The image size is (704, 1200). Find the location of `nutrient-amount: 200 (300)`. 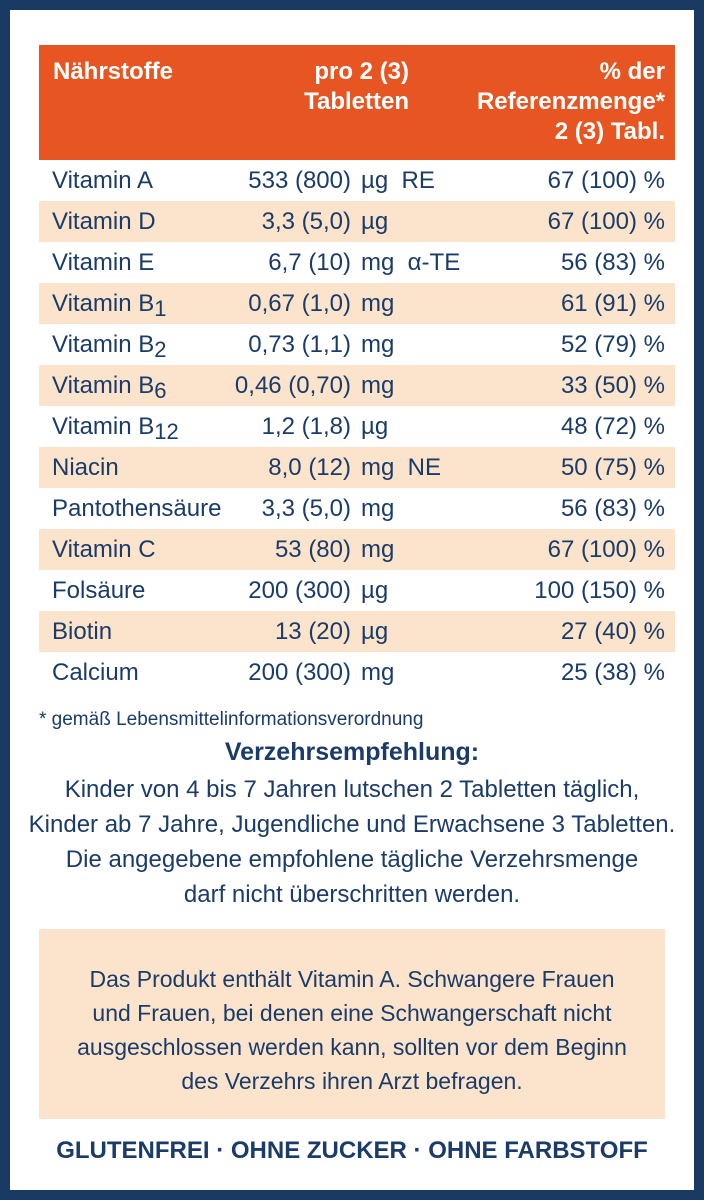

nutrient-amount: 200 (300) is located at coordinates (299, 672).